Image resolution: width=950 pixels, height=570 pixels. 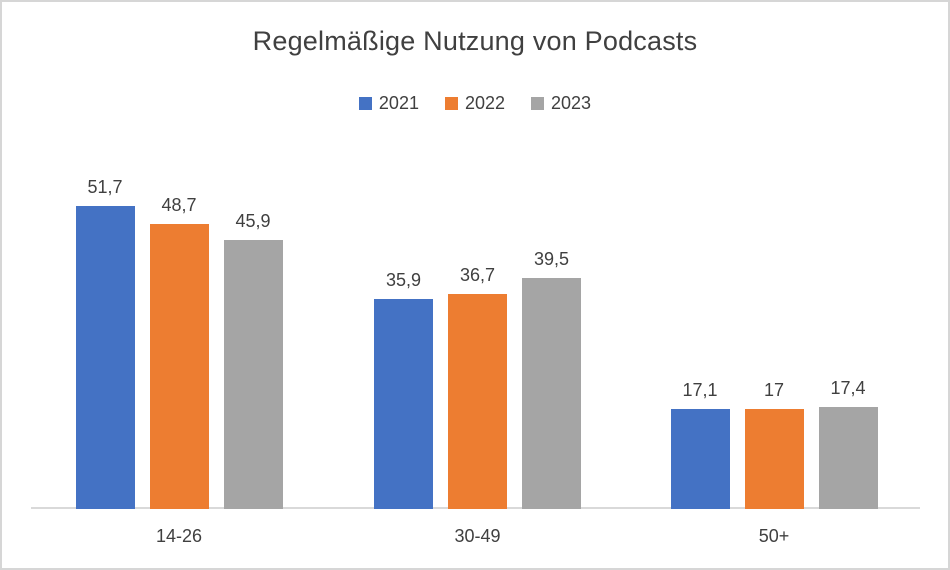 What do you see at coordinates (700, 459) in the screenshot?
I see `bar-2021-50+` at bounding box center [700, 459].